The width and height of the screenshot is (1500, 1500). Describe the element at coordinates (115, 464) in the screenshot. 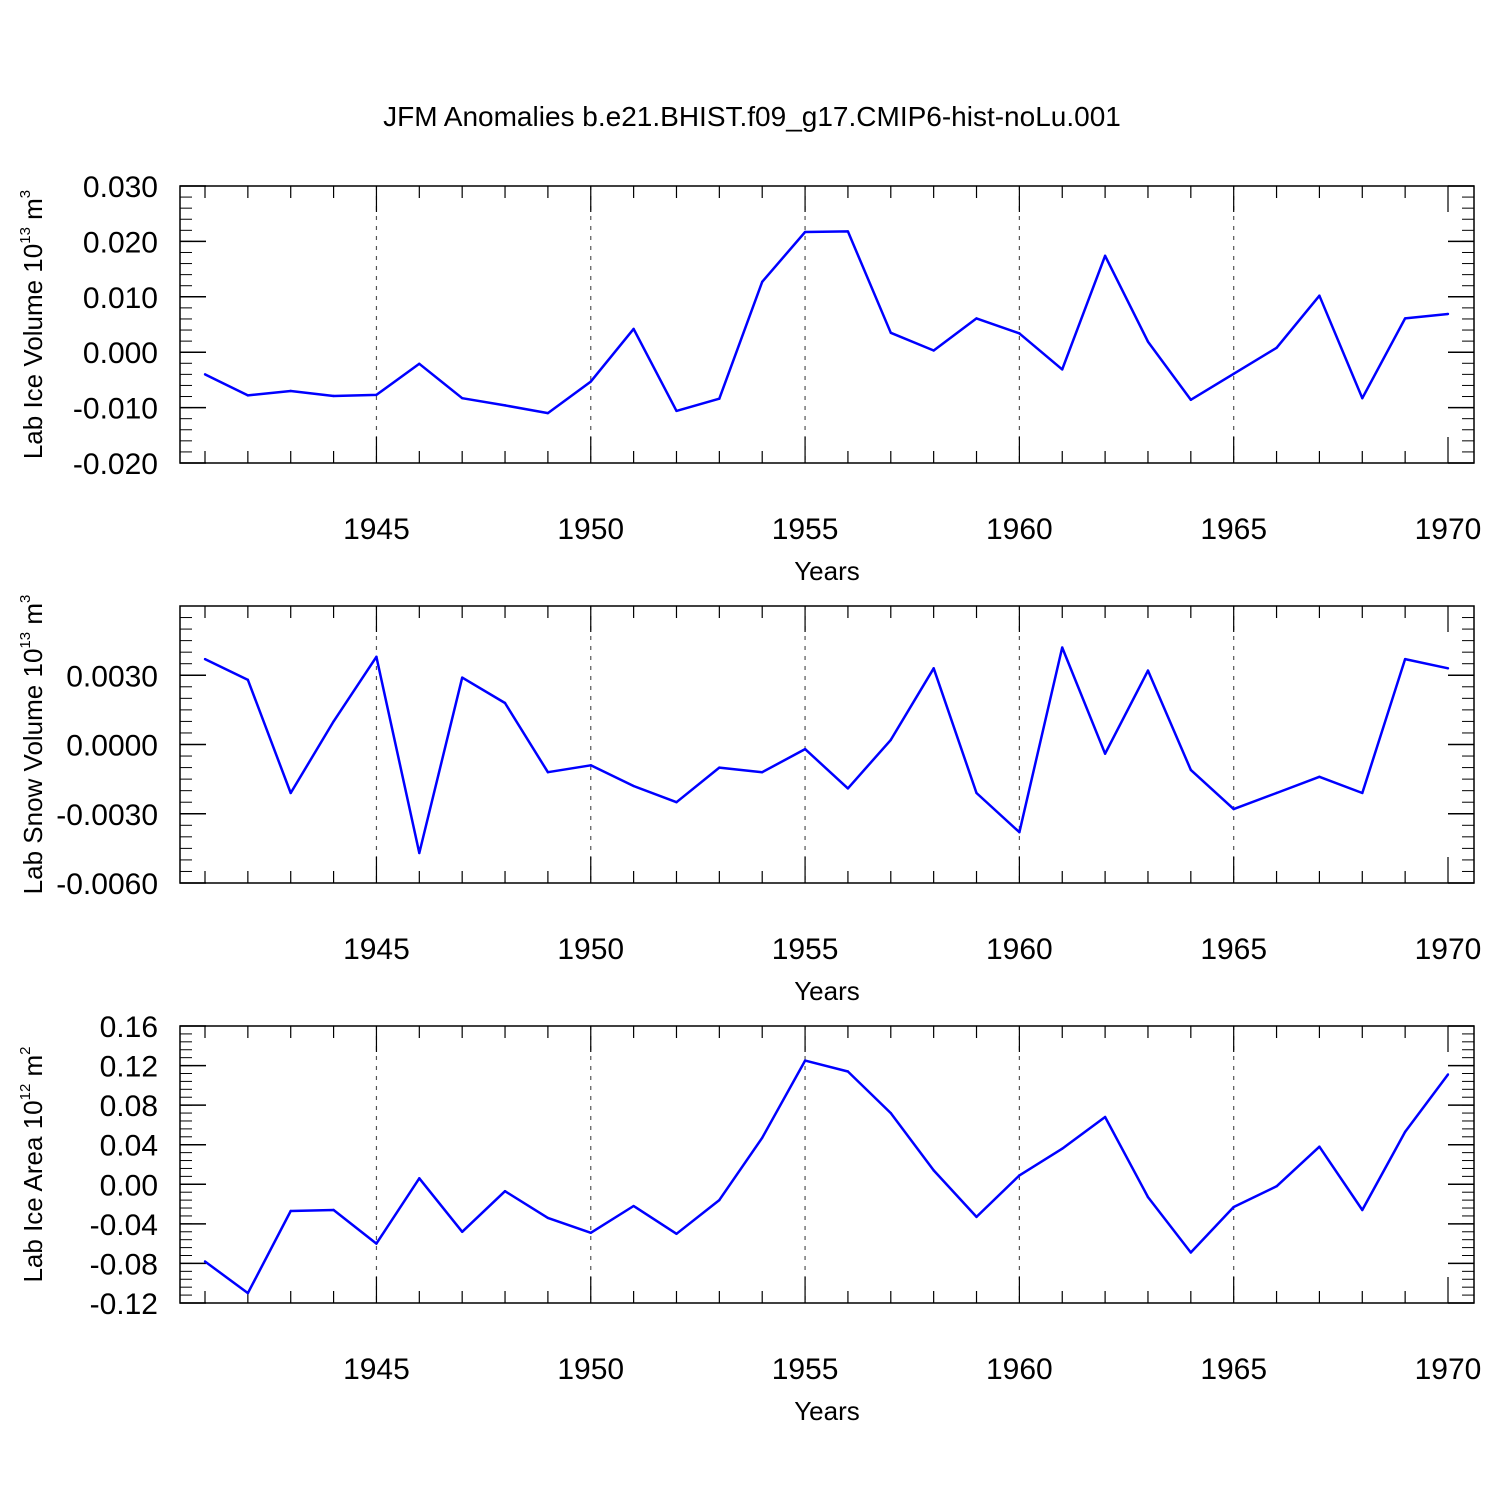

I see `y-tick-label: -0.020` at that location.